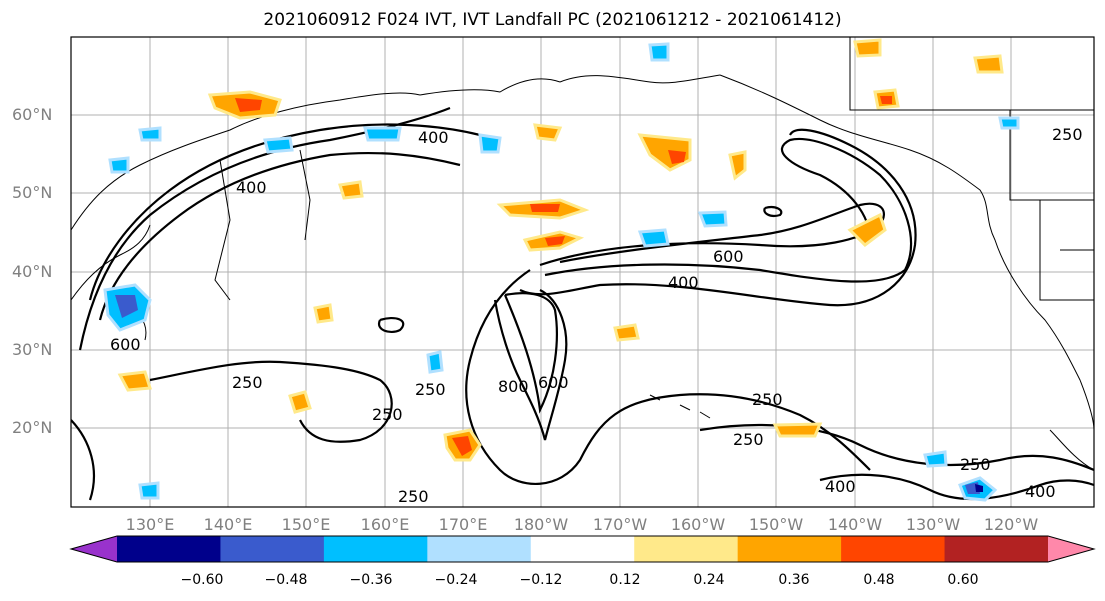  What do you see at coordinates (286, 580) in the screenshot?
I see `colorbar-tick-label: −0.48` at bounding box center [286, 580].